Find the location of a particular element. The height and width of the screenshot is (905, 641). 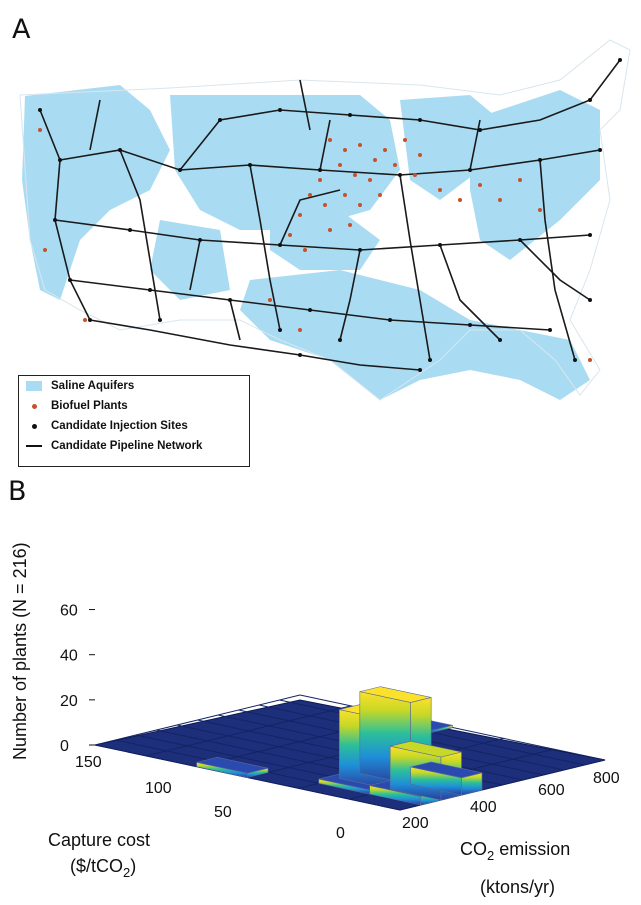

legend-label-pipeline: Candidate Pipeline Network is located at coordinates (127, 446).